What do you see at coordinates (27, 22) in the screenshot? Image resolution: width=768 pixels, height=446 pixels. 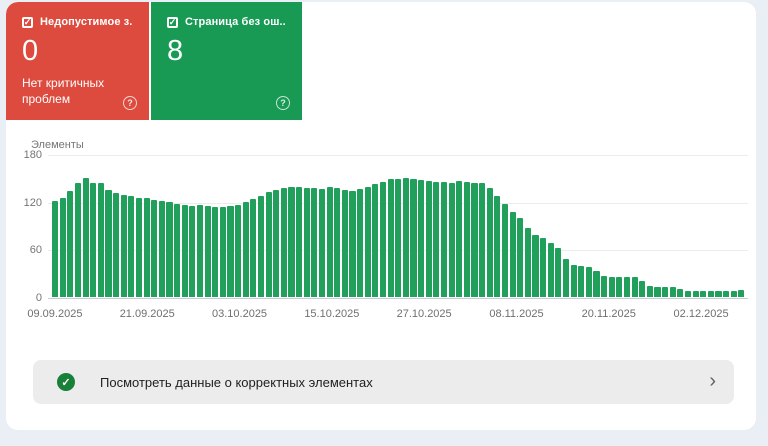 I see `error-filter-checkbox: ✓` at bounding box center [27, 22].